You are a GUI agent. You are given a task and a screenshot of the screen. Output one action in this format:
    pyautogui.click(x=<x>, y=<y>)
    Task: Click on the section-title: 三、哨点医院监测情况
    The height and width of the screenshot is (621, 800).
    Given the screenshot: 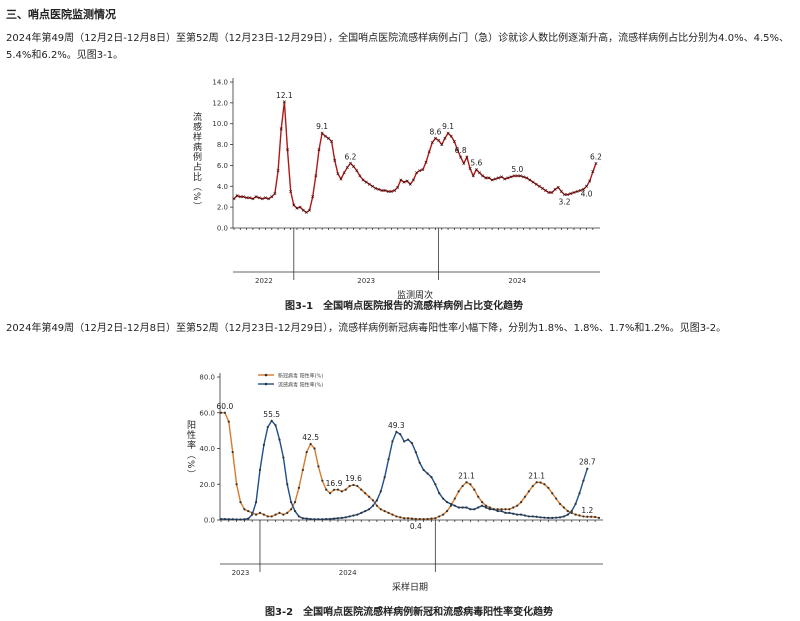 What is the action you would take?
    pyautogui.click(x=61, y=14)
    